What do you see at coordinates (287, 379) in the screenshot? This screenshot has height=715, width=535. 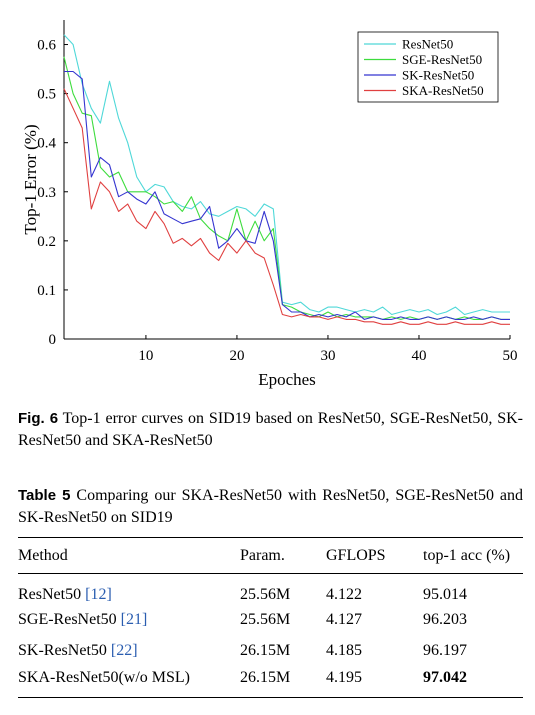 I see `x-axis-label: Epoches` at bounding box center [287, 379].